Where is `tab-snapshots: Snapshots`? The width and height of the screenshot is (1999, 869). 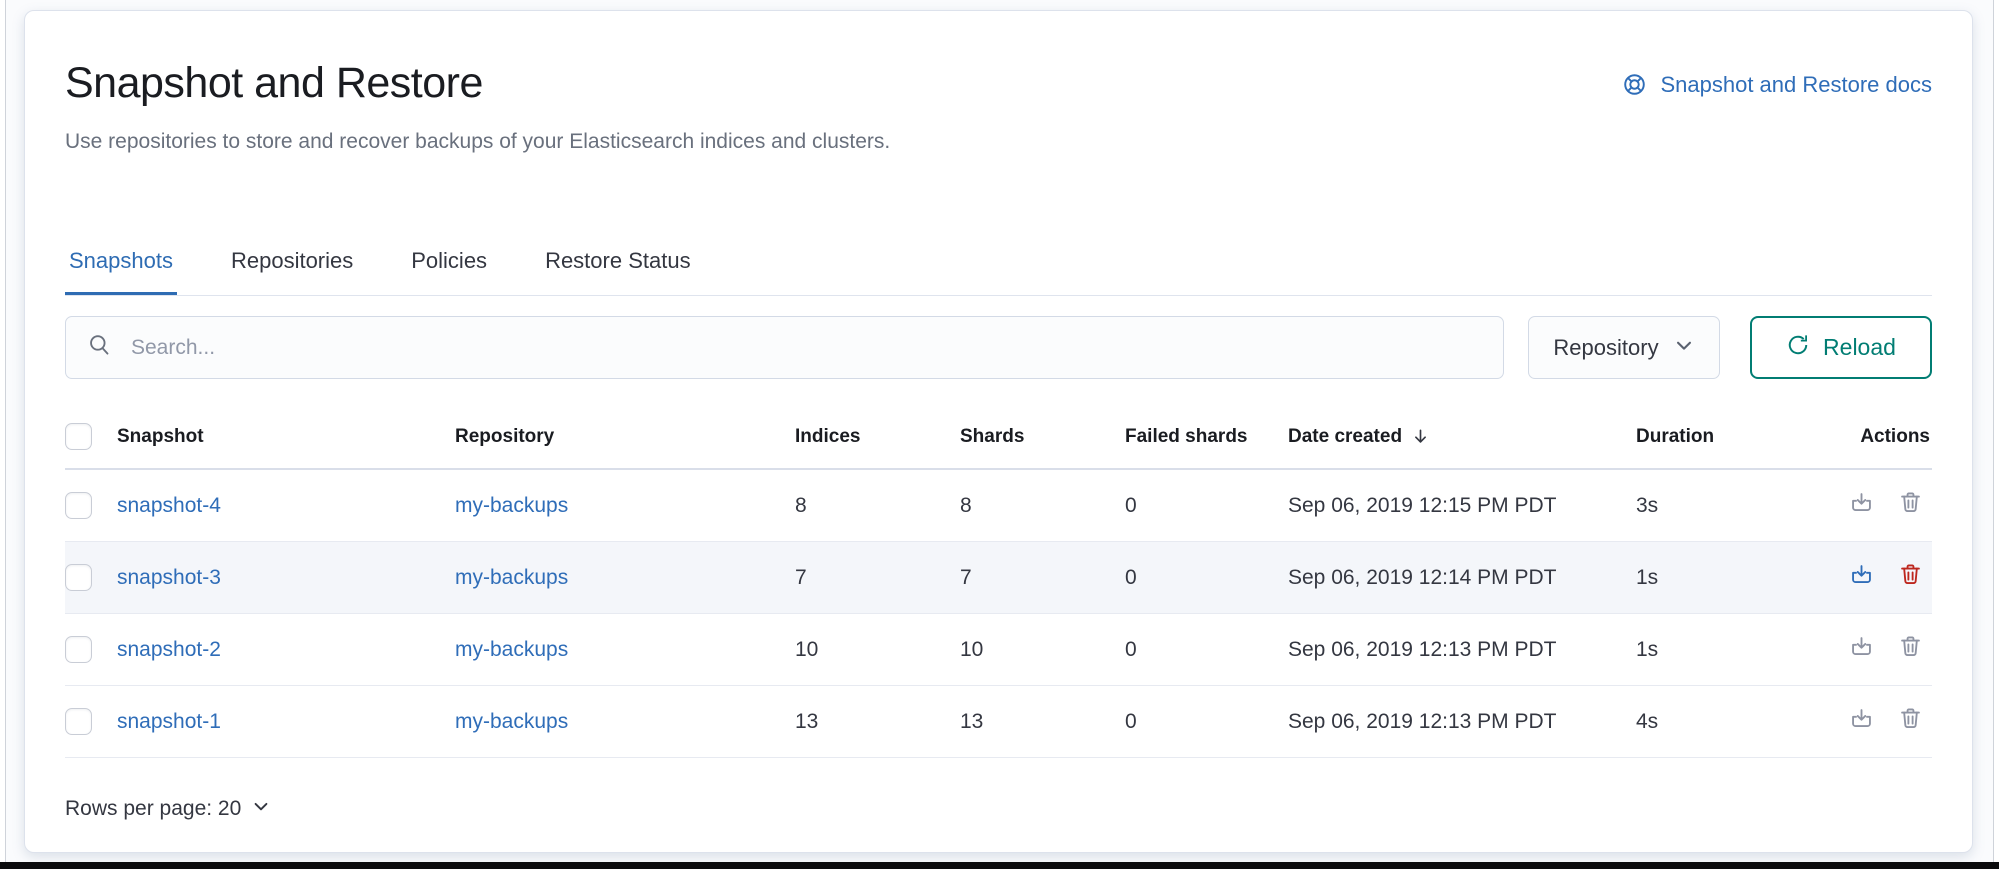
tab-snapshots: Snapshots is located at coordinates (121, 271).